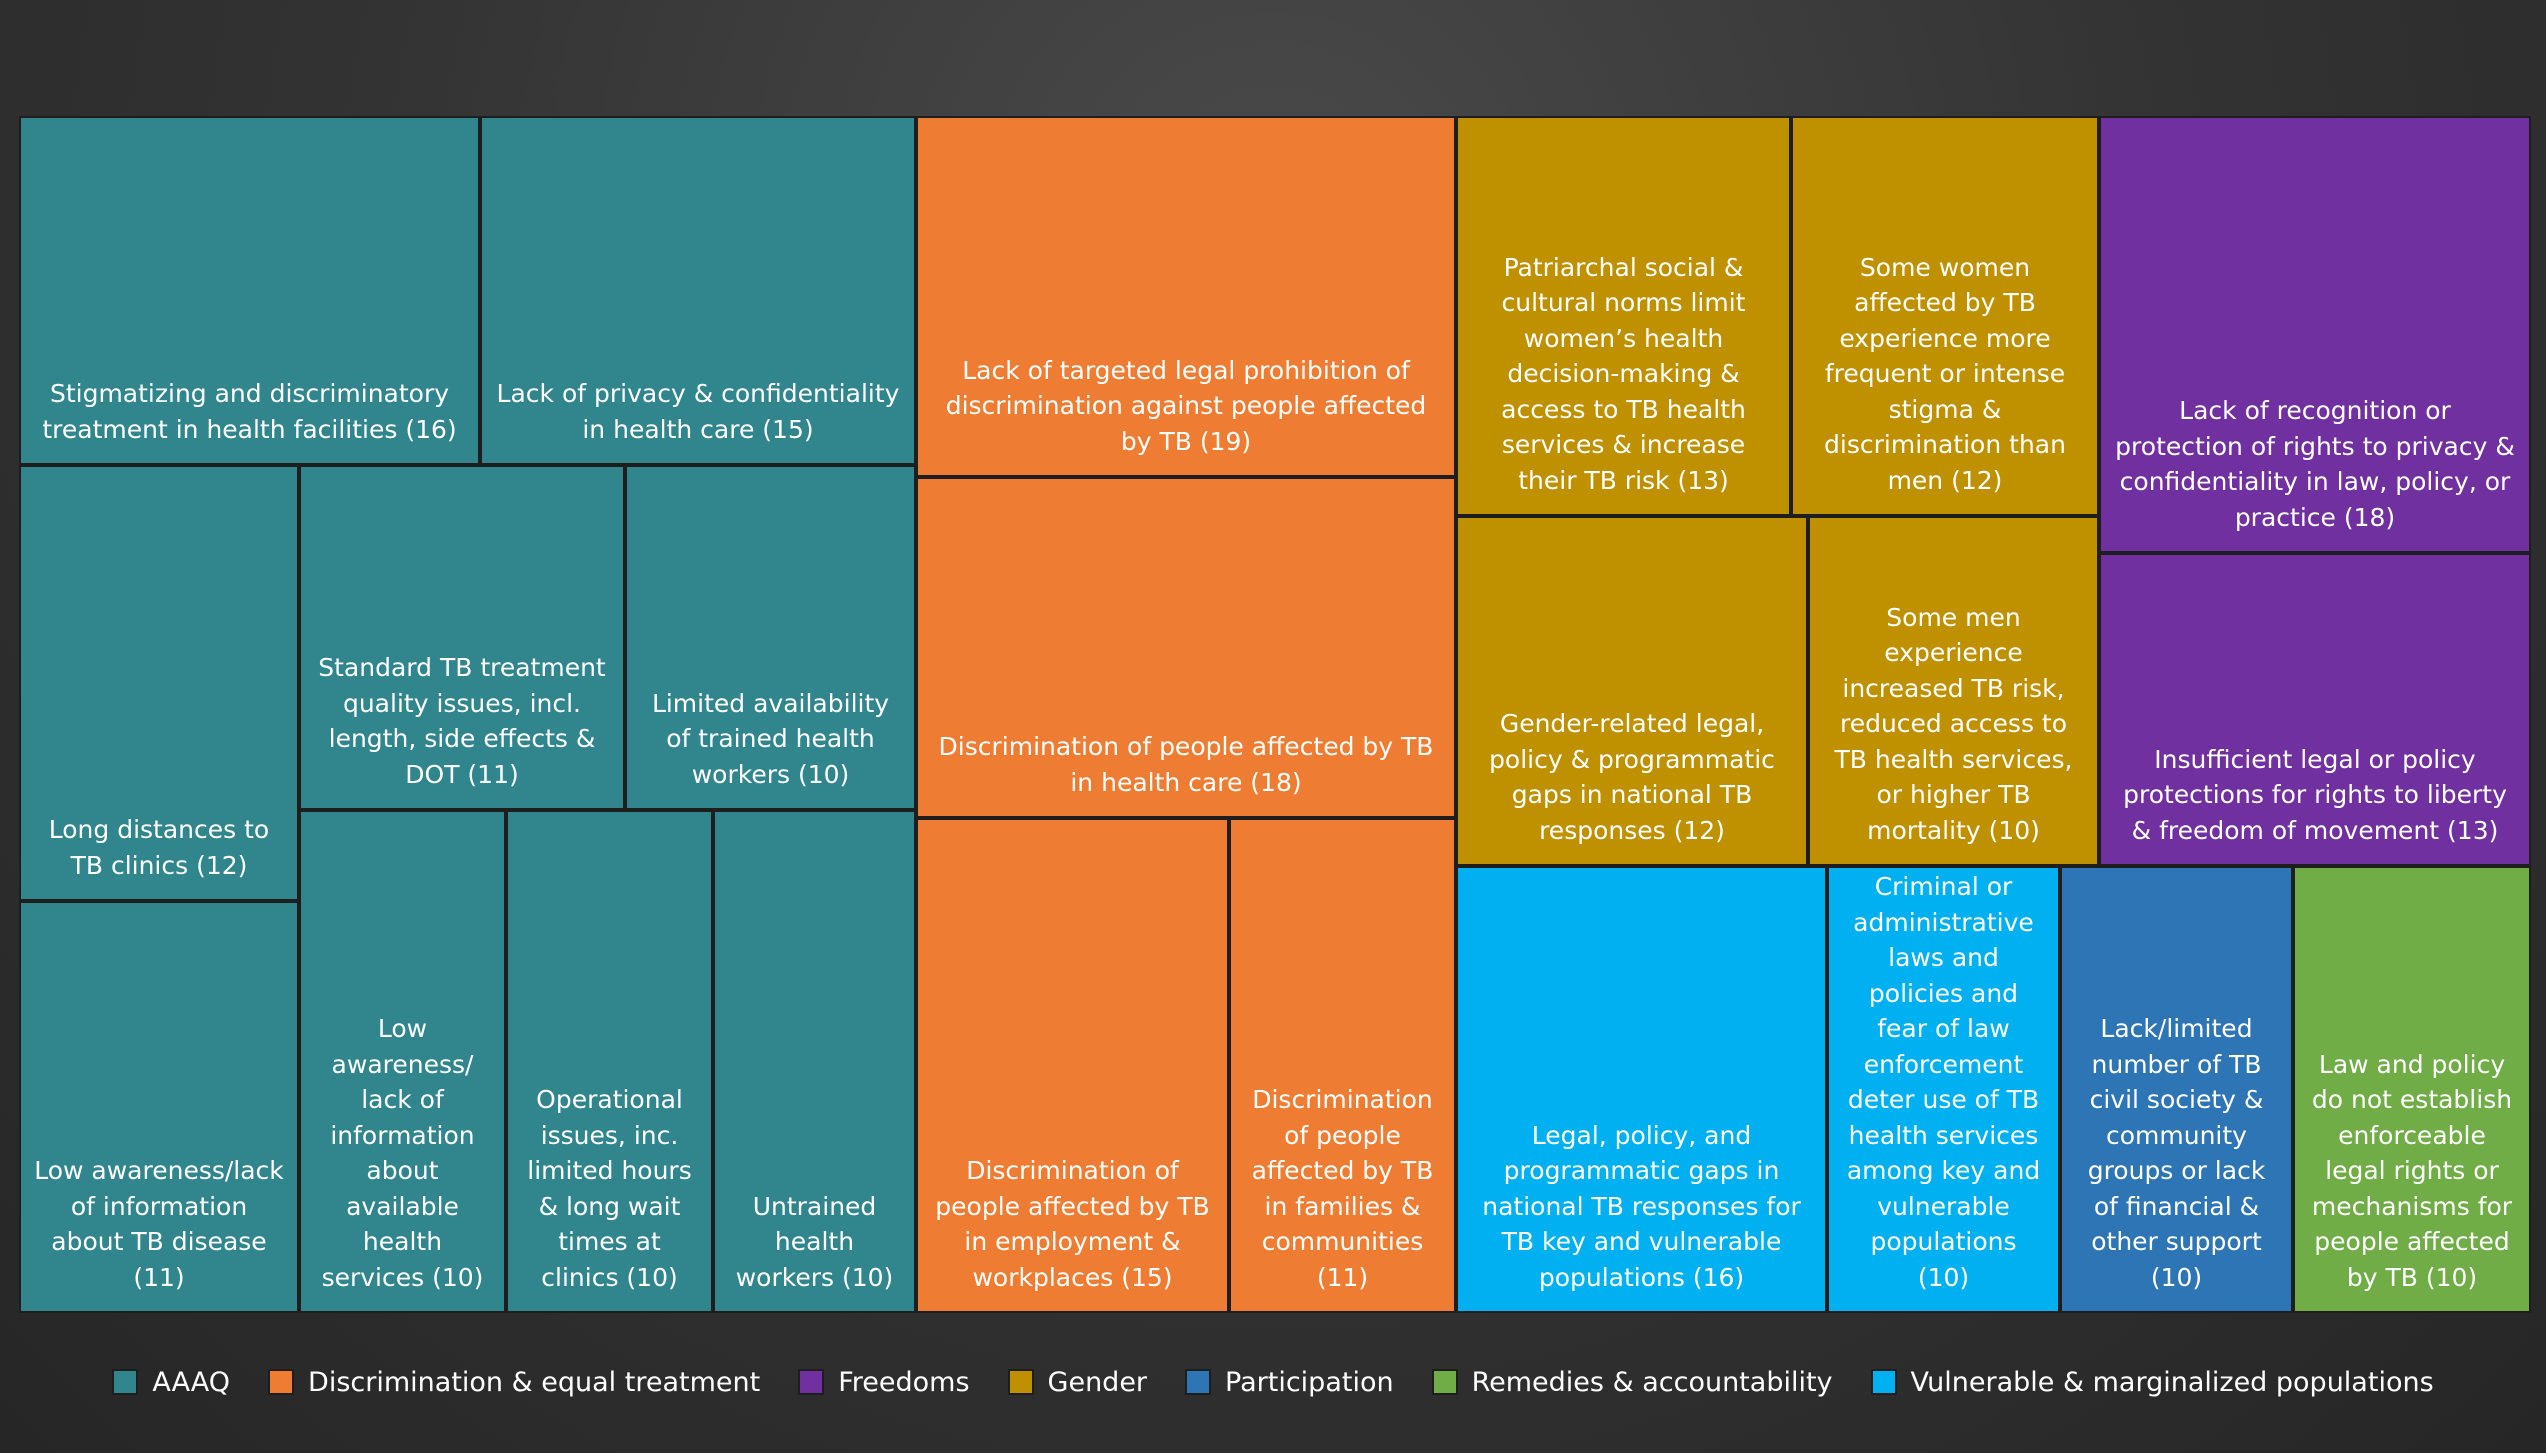 The image size is (2546, 1453). I want to click on legend-item-freedoms: Freedoms, so click(884, 1382).